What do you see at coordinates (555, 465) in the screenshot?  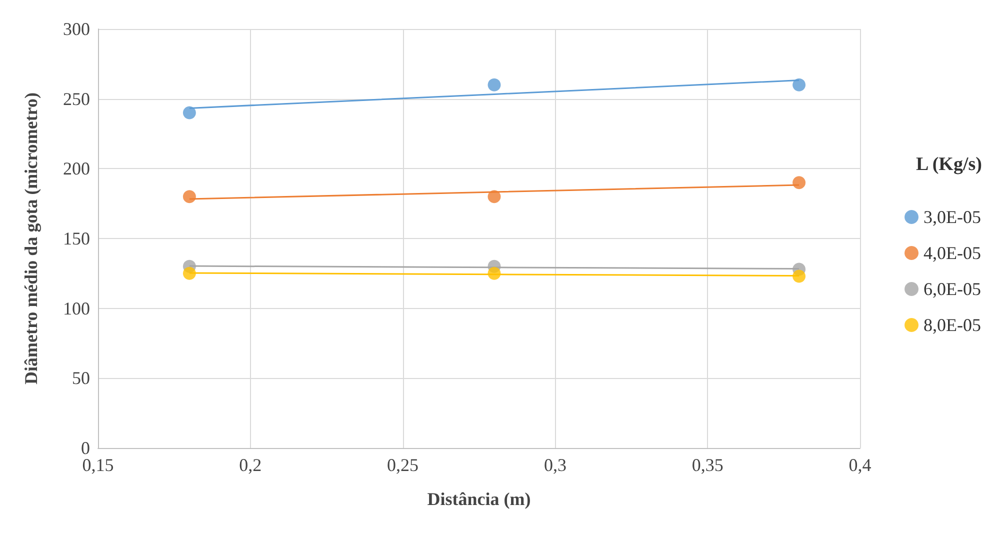 I see `x-tick-label: 0,3` at bounding box center [555, 465].